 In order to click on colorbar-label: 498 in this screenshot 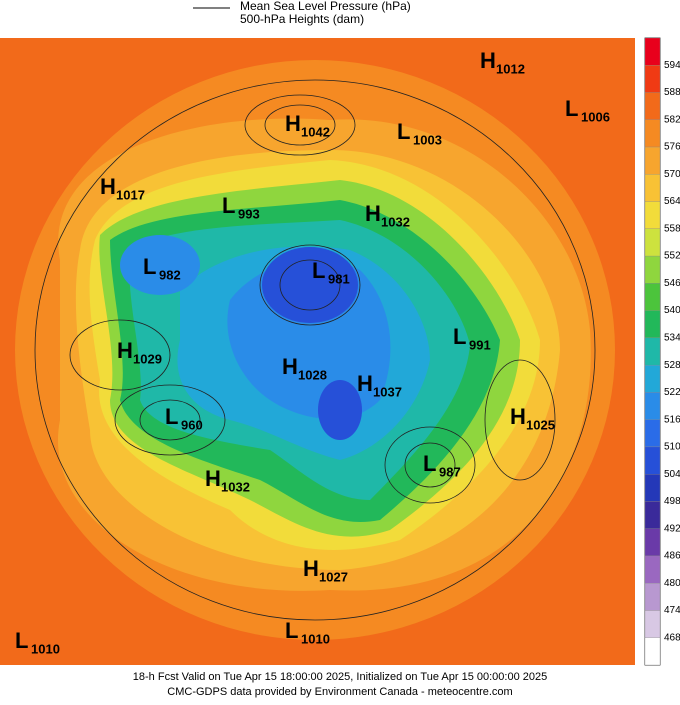, I will do `click(672, 501)`.